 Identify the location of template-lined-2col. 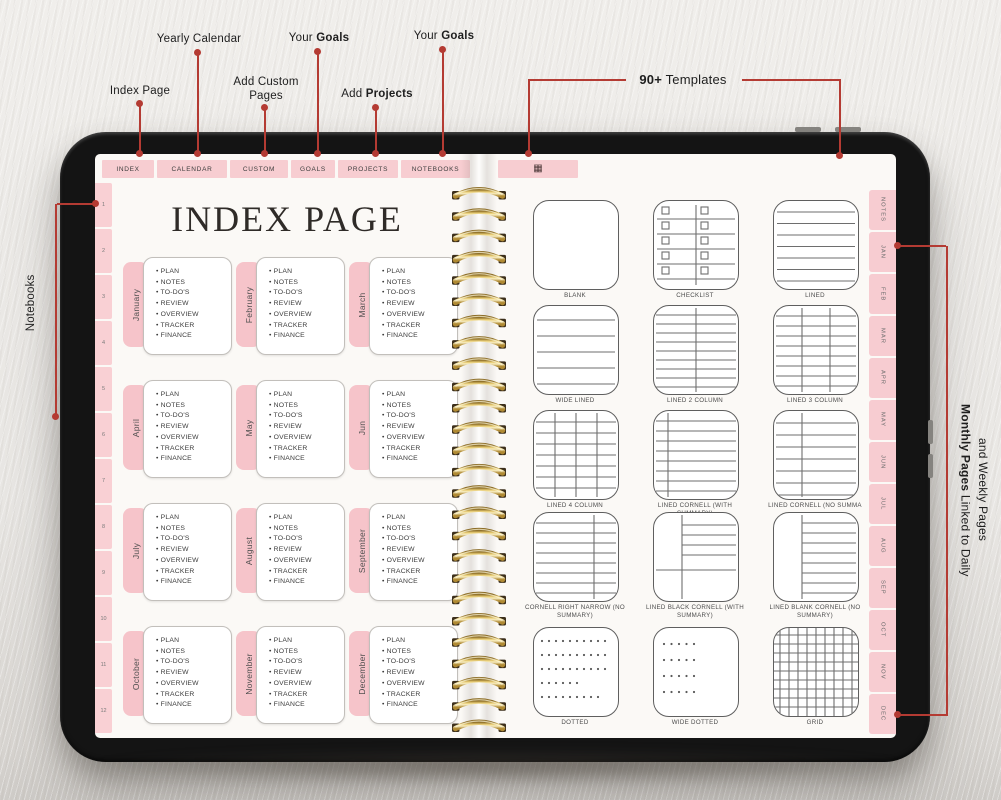
(696, 350).